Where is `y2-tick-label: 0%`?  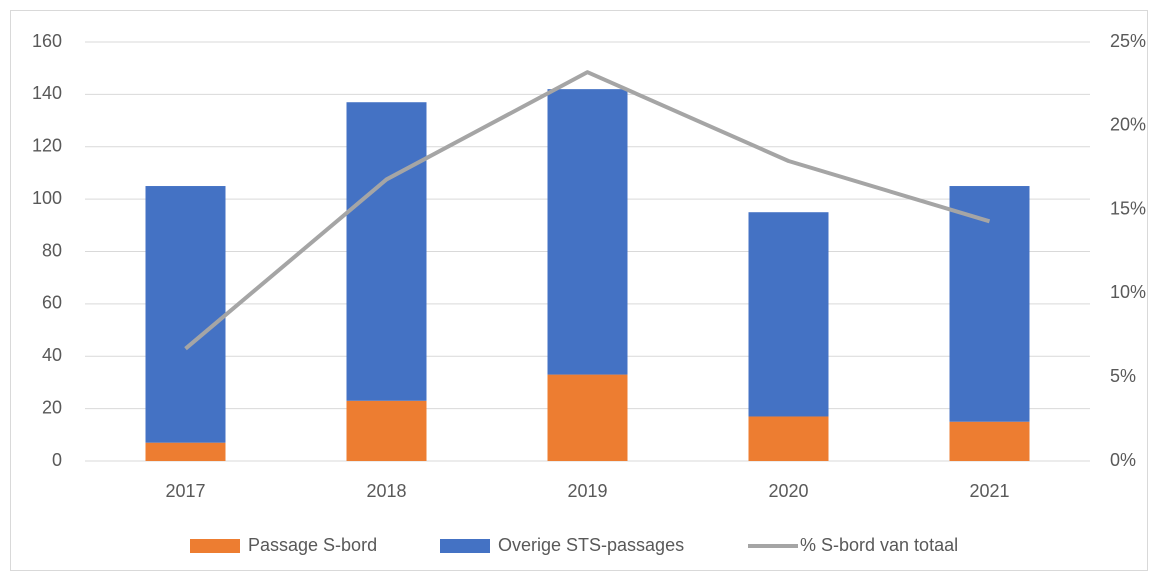
y2-tick-label: 0% is located at coordinates (1123, 460).